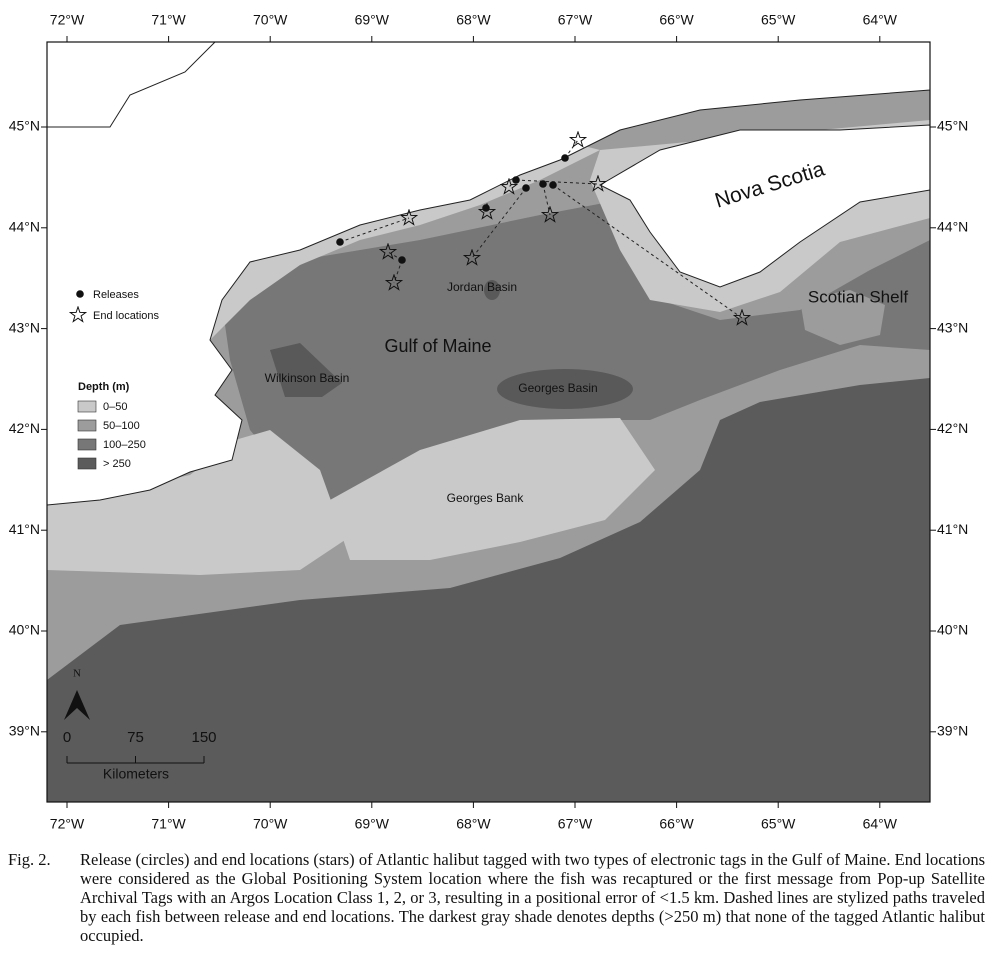 Image resolution: width=1005 pixels, height=980 pixels. I want to click on north-arrow, so click(77, 705).